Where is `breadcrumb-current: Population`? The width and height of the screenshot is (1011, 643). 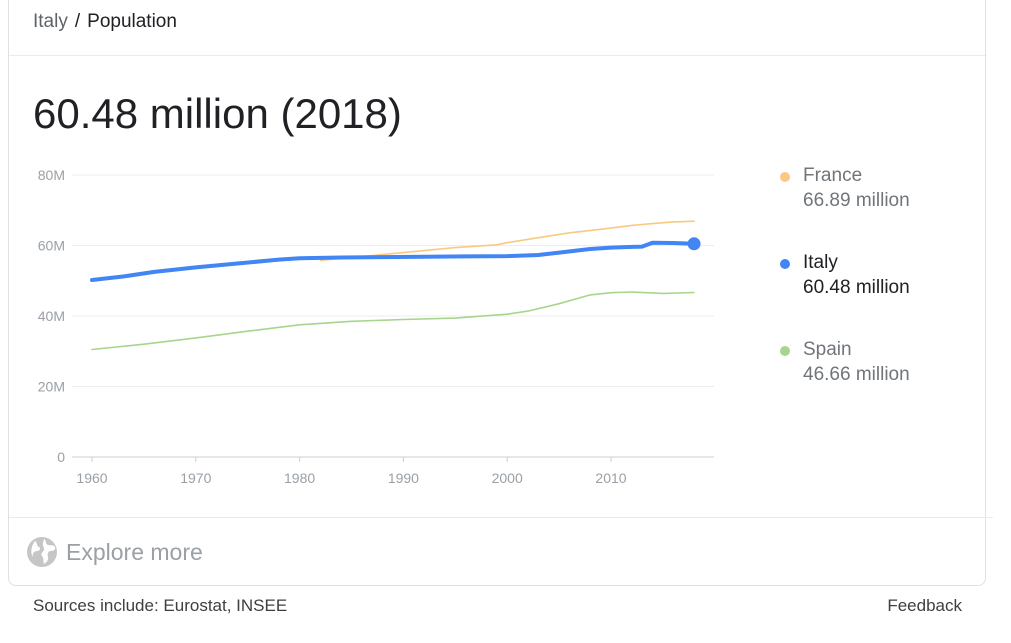
breadcrumb-current: Population is located at coordinates (132, 21).